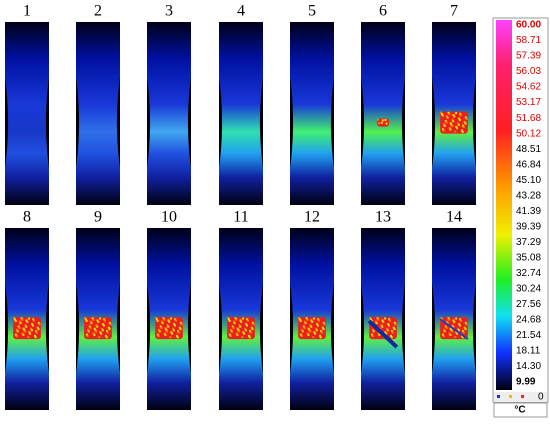 The image size is (550, 424). I want to click on scale-label: 14.30, so click(528, 366).